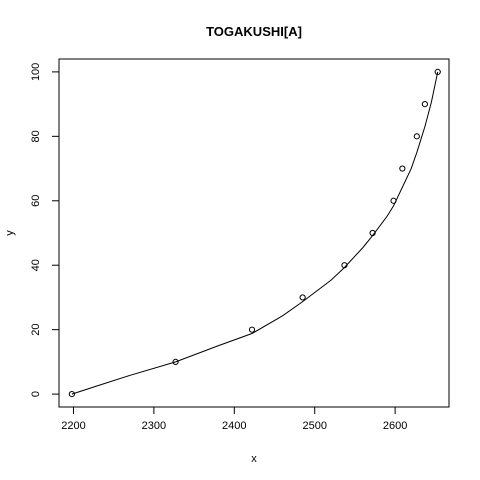 Image resolution: width=480 pixels, height=480 pixels. What do you see at coordinates (395, 426) in the screenshot?
I see `x-tick-label: 2600` at bounding box center [395, 426].